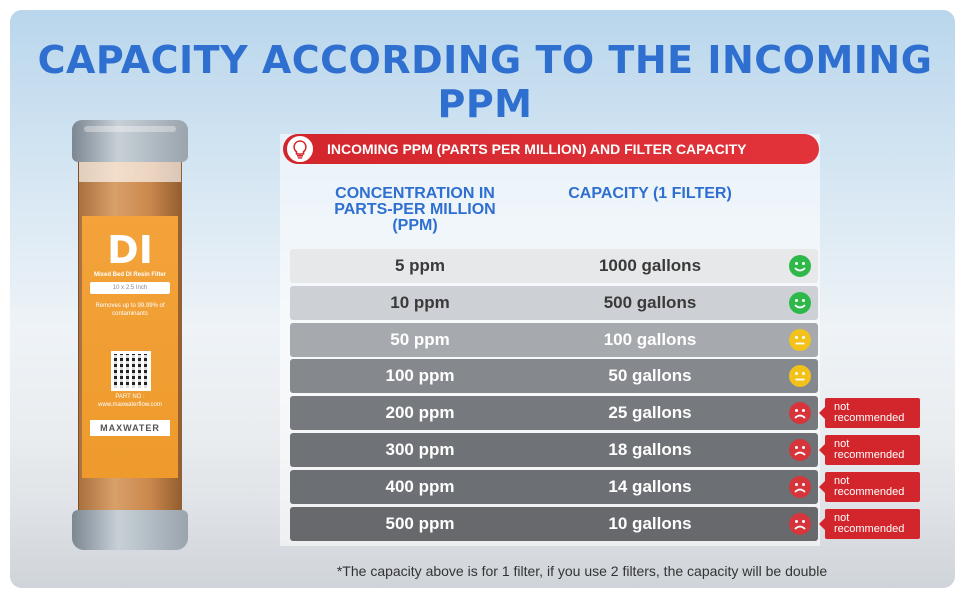  Describe the element at coordinates (131, 371) in the screenshot. I see `qr-code-icon` at that location.